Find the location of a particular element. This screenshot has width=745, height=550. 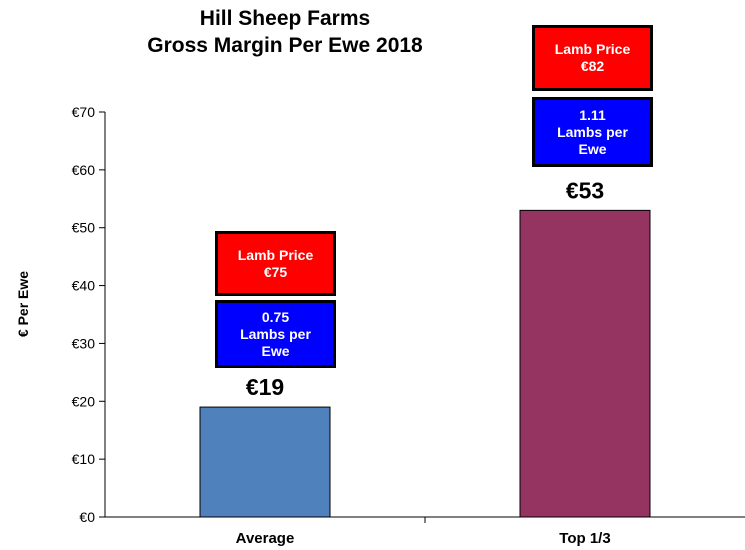

average-lambs-per-ewe-label2: Ewe is located at coordinates (275, 350).